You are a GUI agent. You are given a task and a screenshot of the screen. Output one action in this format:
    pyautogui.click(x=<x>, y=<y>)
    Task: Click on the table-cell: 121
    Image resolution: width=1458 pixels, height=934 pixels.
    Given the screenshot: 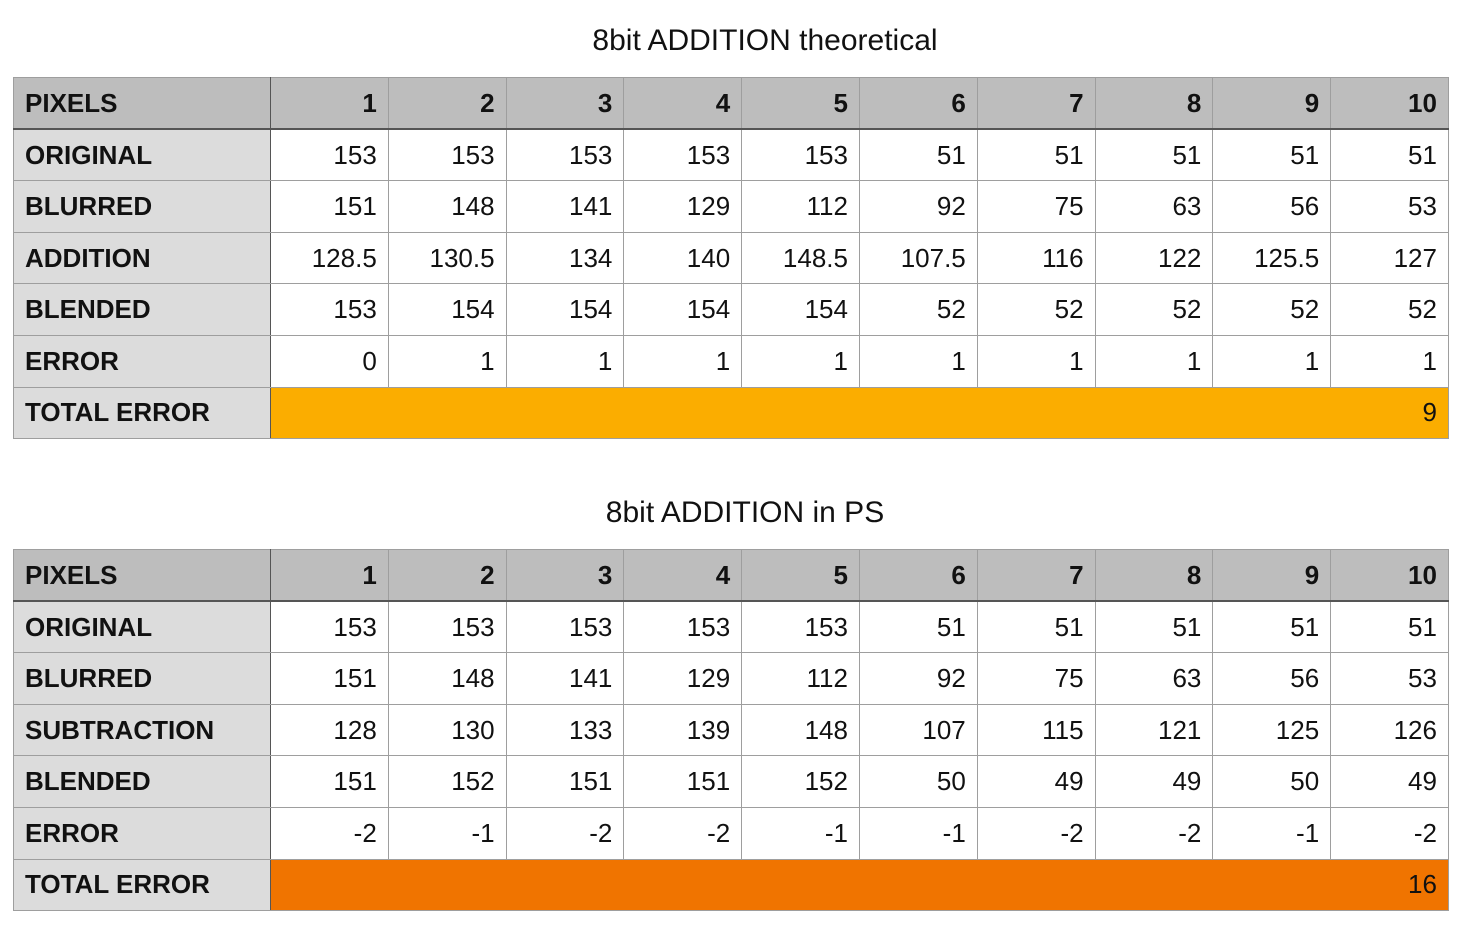 What is the action you would take?
    pyautogui.click(x=1154, y=730)
    